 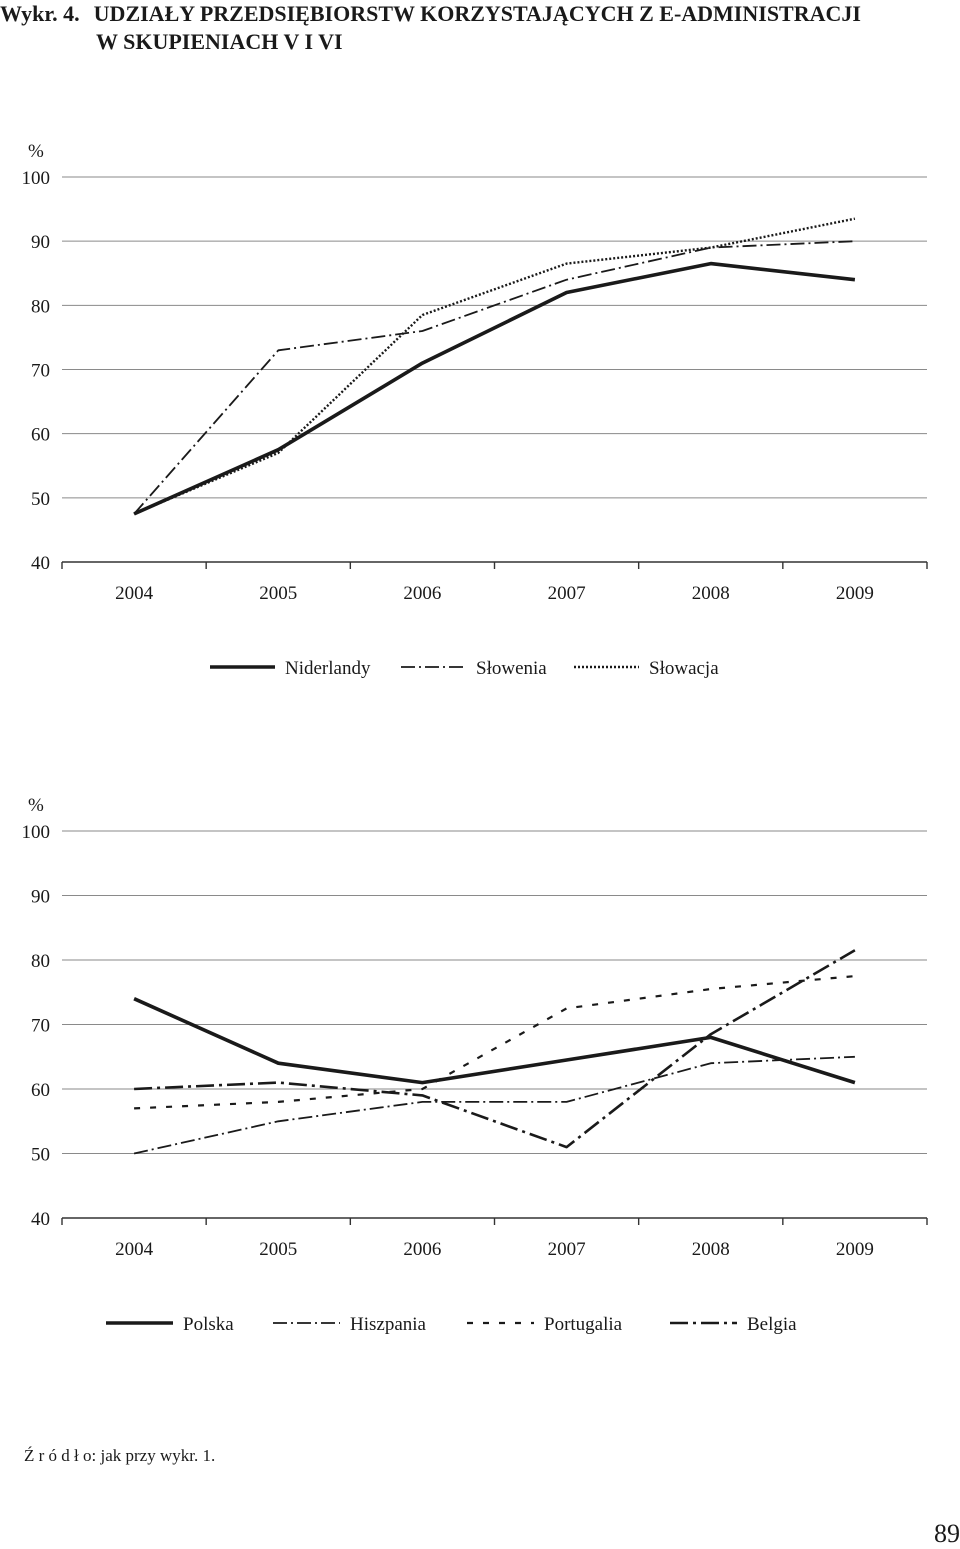 What do you see at coordinates (120, 1455) in the screenshot?
I see `source-note: Ź r ó d ł o: jak przy wykr. 1.` at bounding box center [120, 1455].